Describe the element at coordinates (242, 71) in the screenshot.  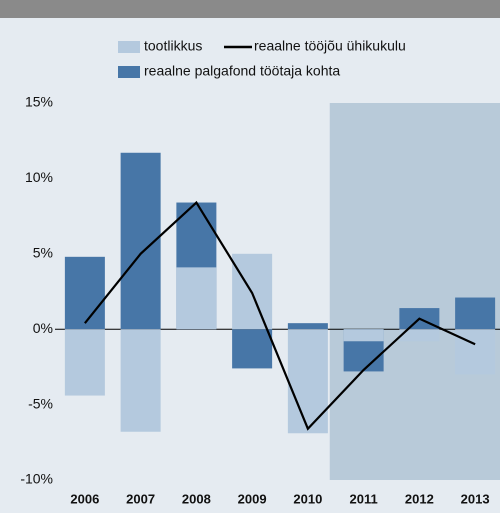
I see `legend-label: reaalne palgafond töötaja kohta` at that location.